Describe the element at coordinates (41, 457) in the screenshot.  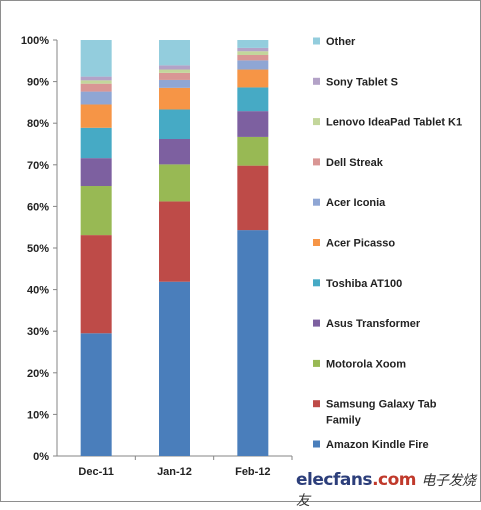
I see `y-tick-label: 0%` at that location.